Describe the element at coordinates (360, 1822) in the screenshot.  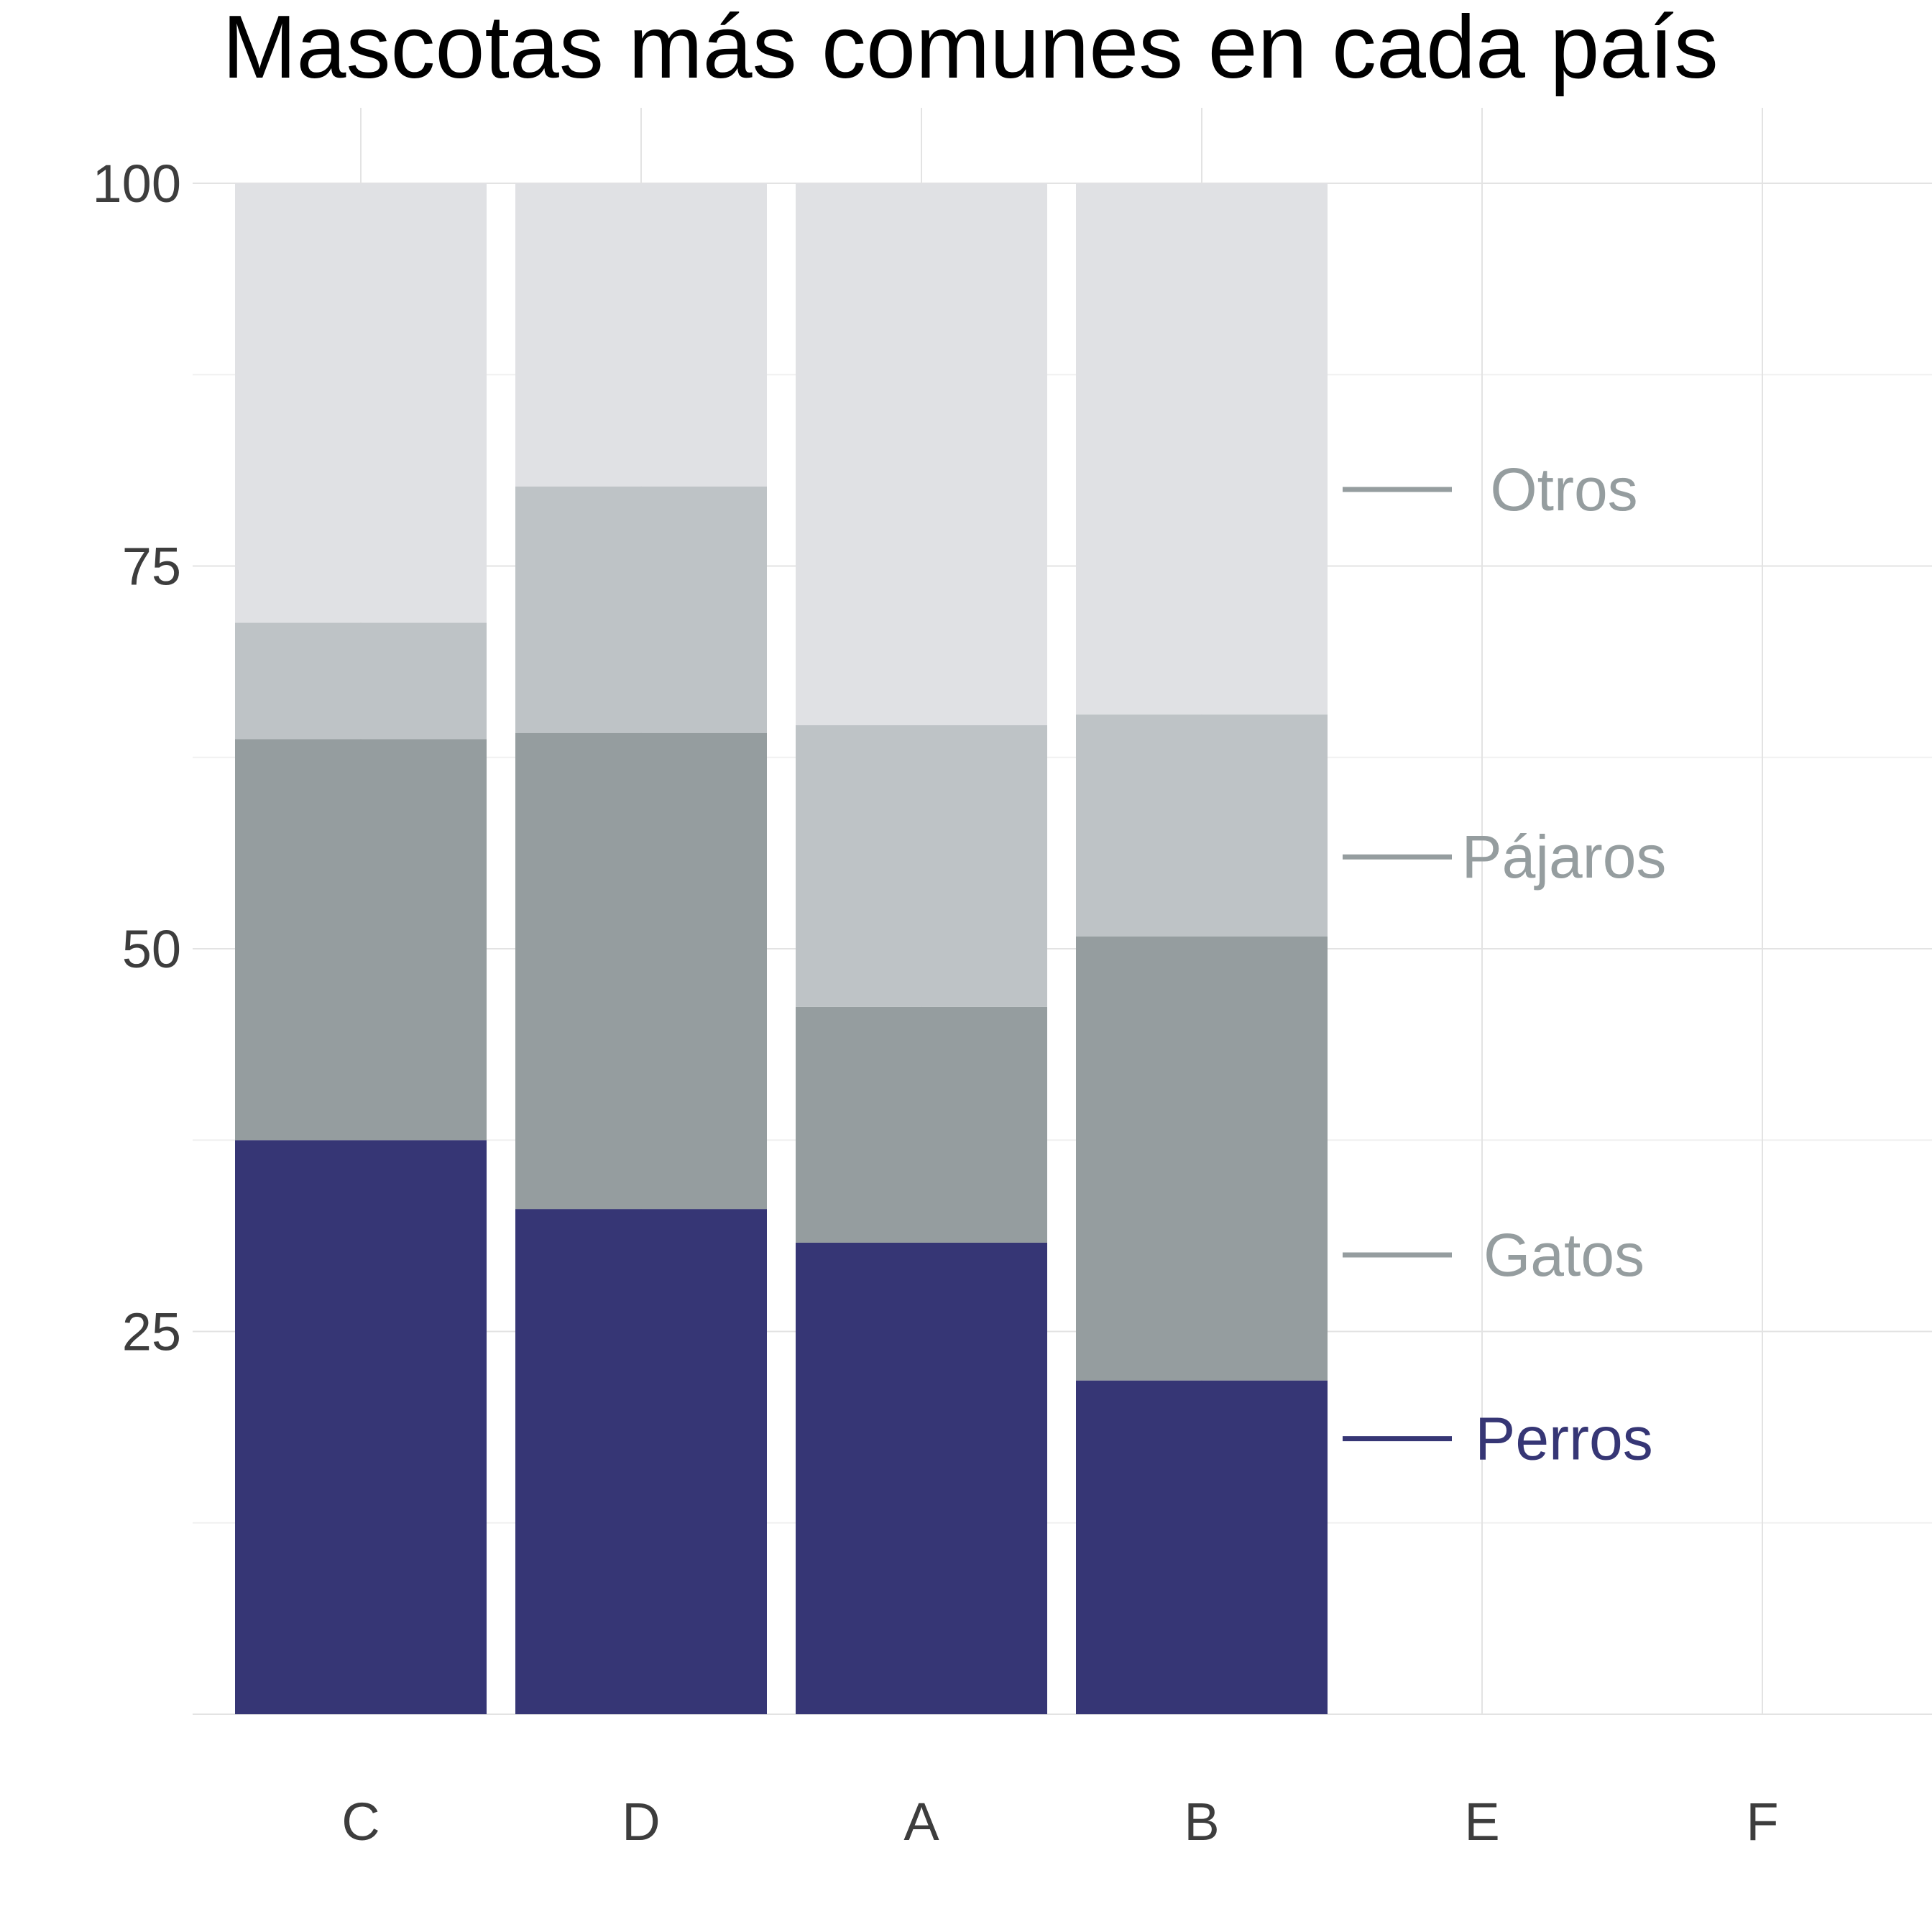
I see `x-tick-label: C` at that location.